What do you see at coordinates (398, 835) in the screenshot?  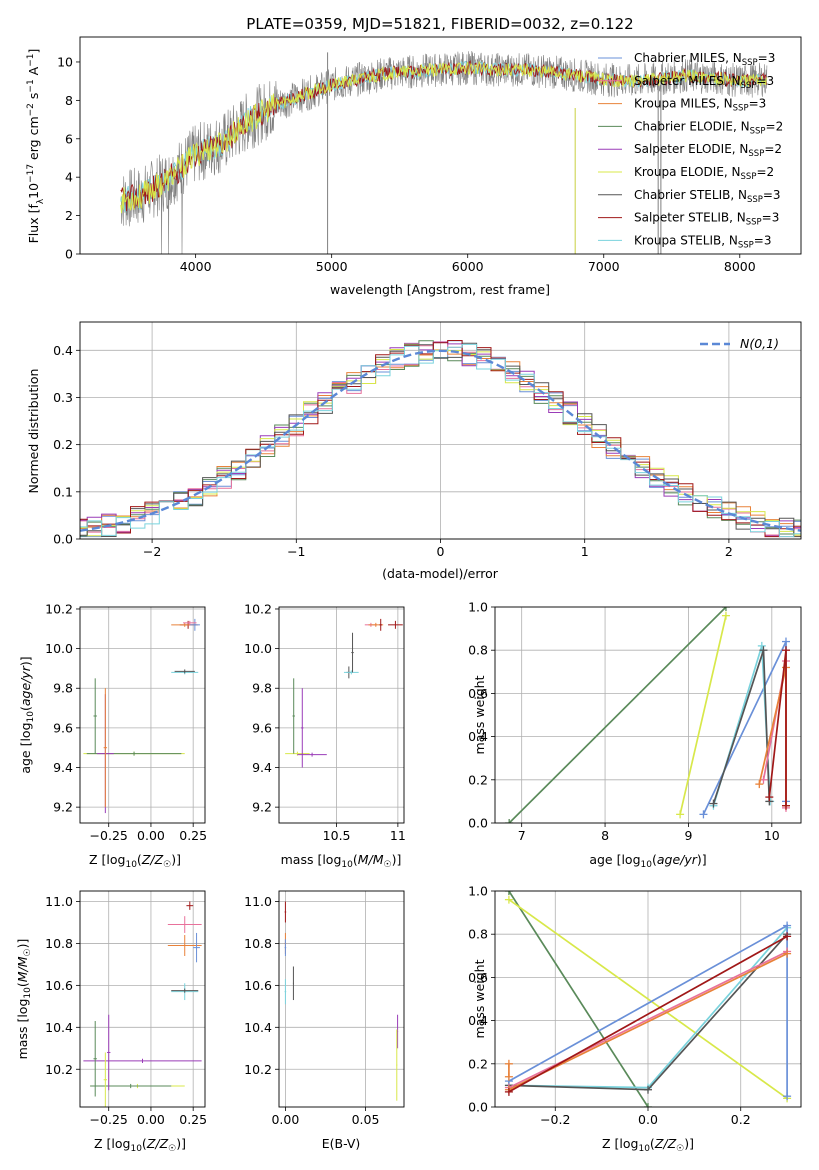 I see `xtick-label: 11` at bounding box center [398, 835].